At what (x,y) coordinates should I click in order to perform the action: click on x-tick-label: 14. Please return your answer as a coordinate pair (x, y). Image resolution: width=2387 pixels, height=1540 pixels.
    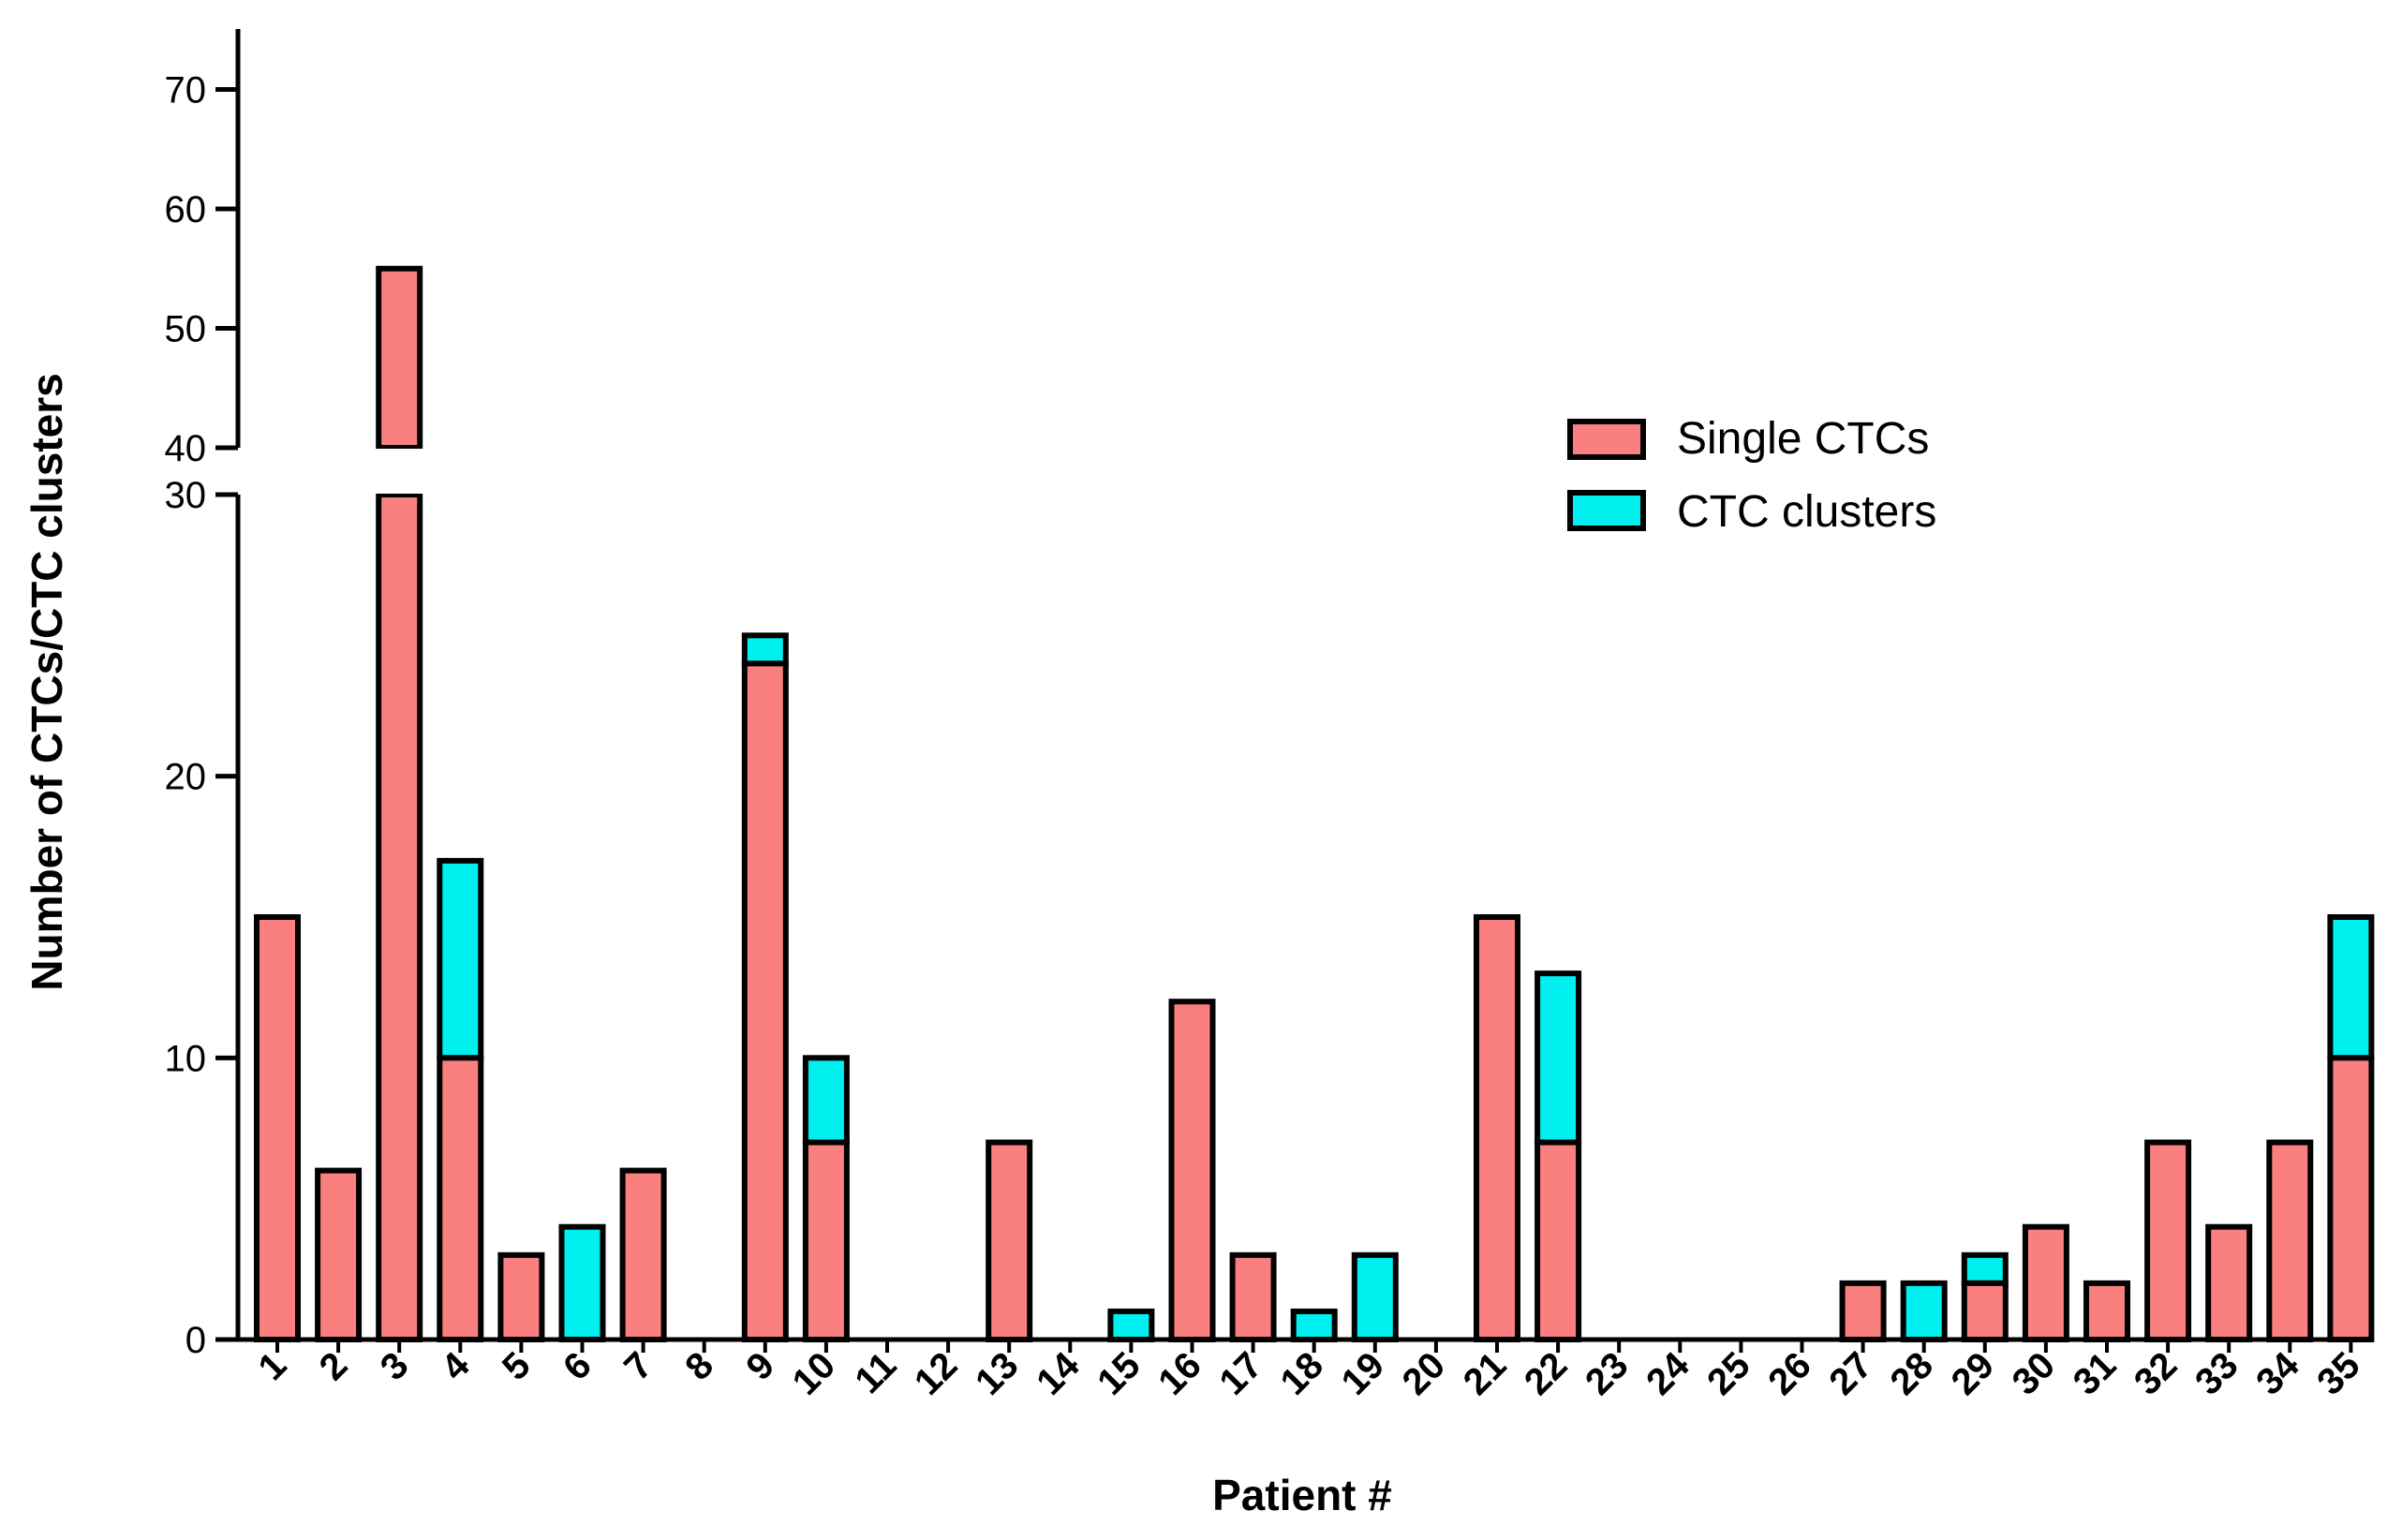
    Looking at the image, I should click on (1058, 1373).